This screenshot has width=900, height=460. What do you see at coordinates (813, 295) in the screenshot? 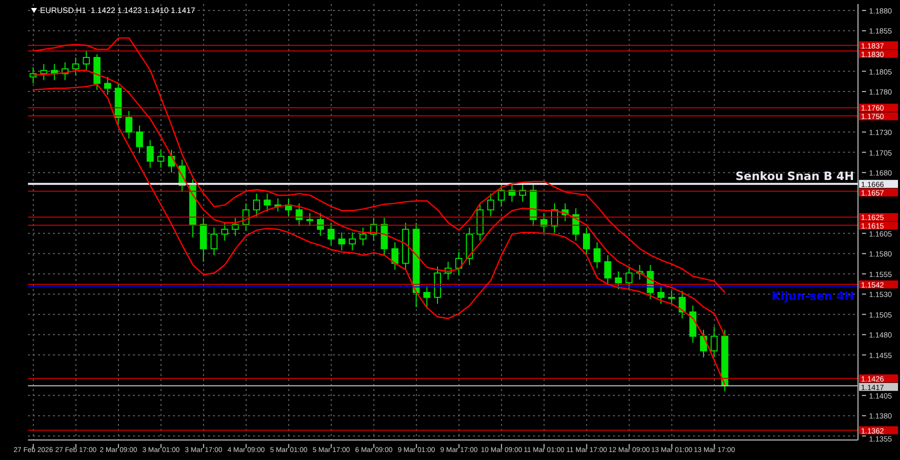
I see `annotation: Kijun-sen 4H` at bounding box center [813, 295].